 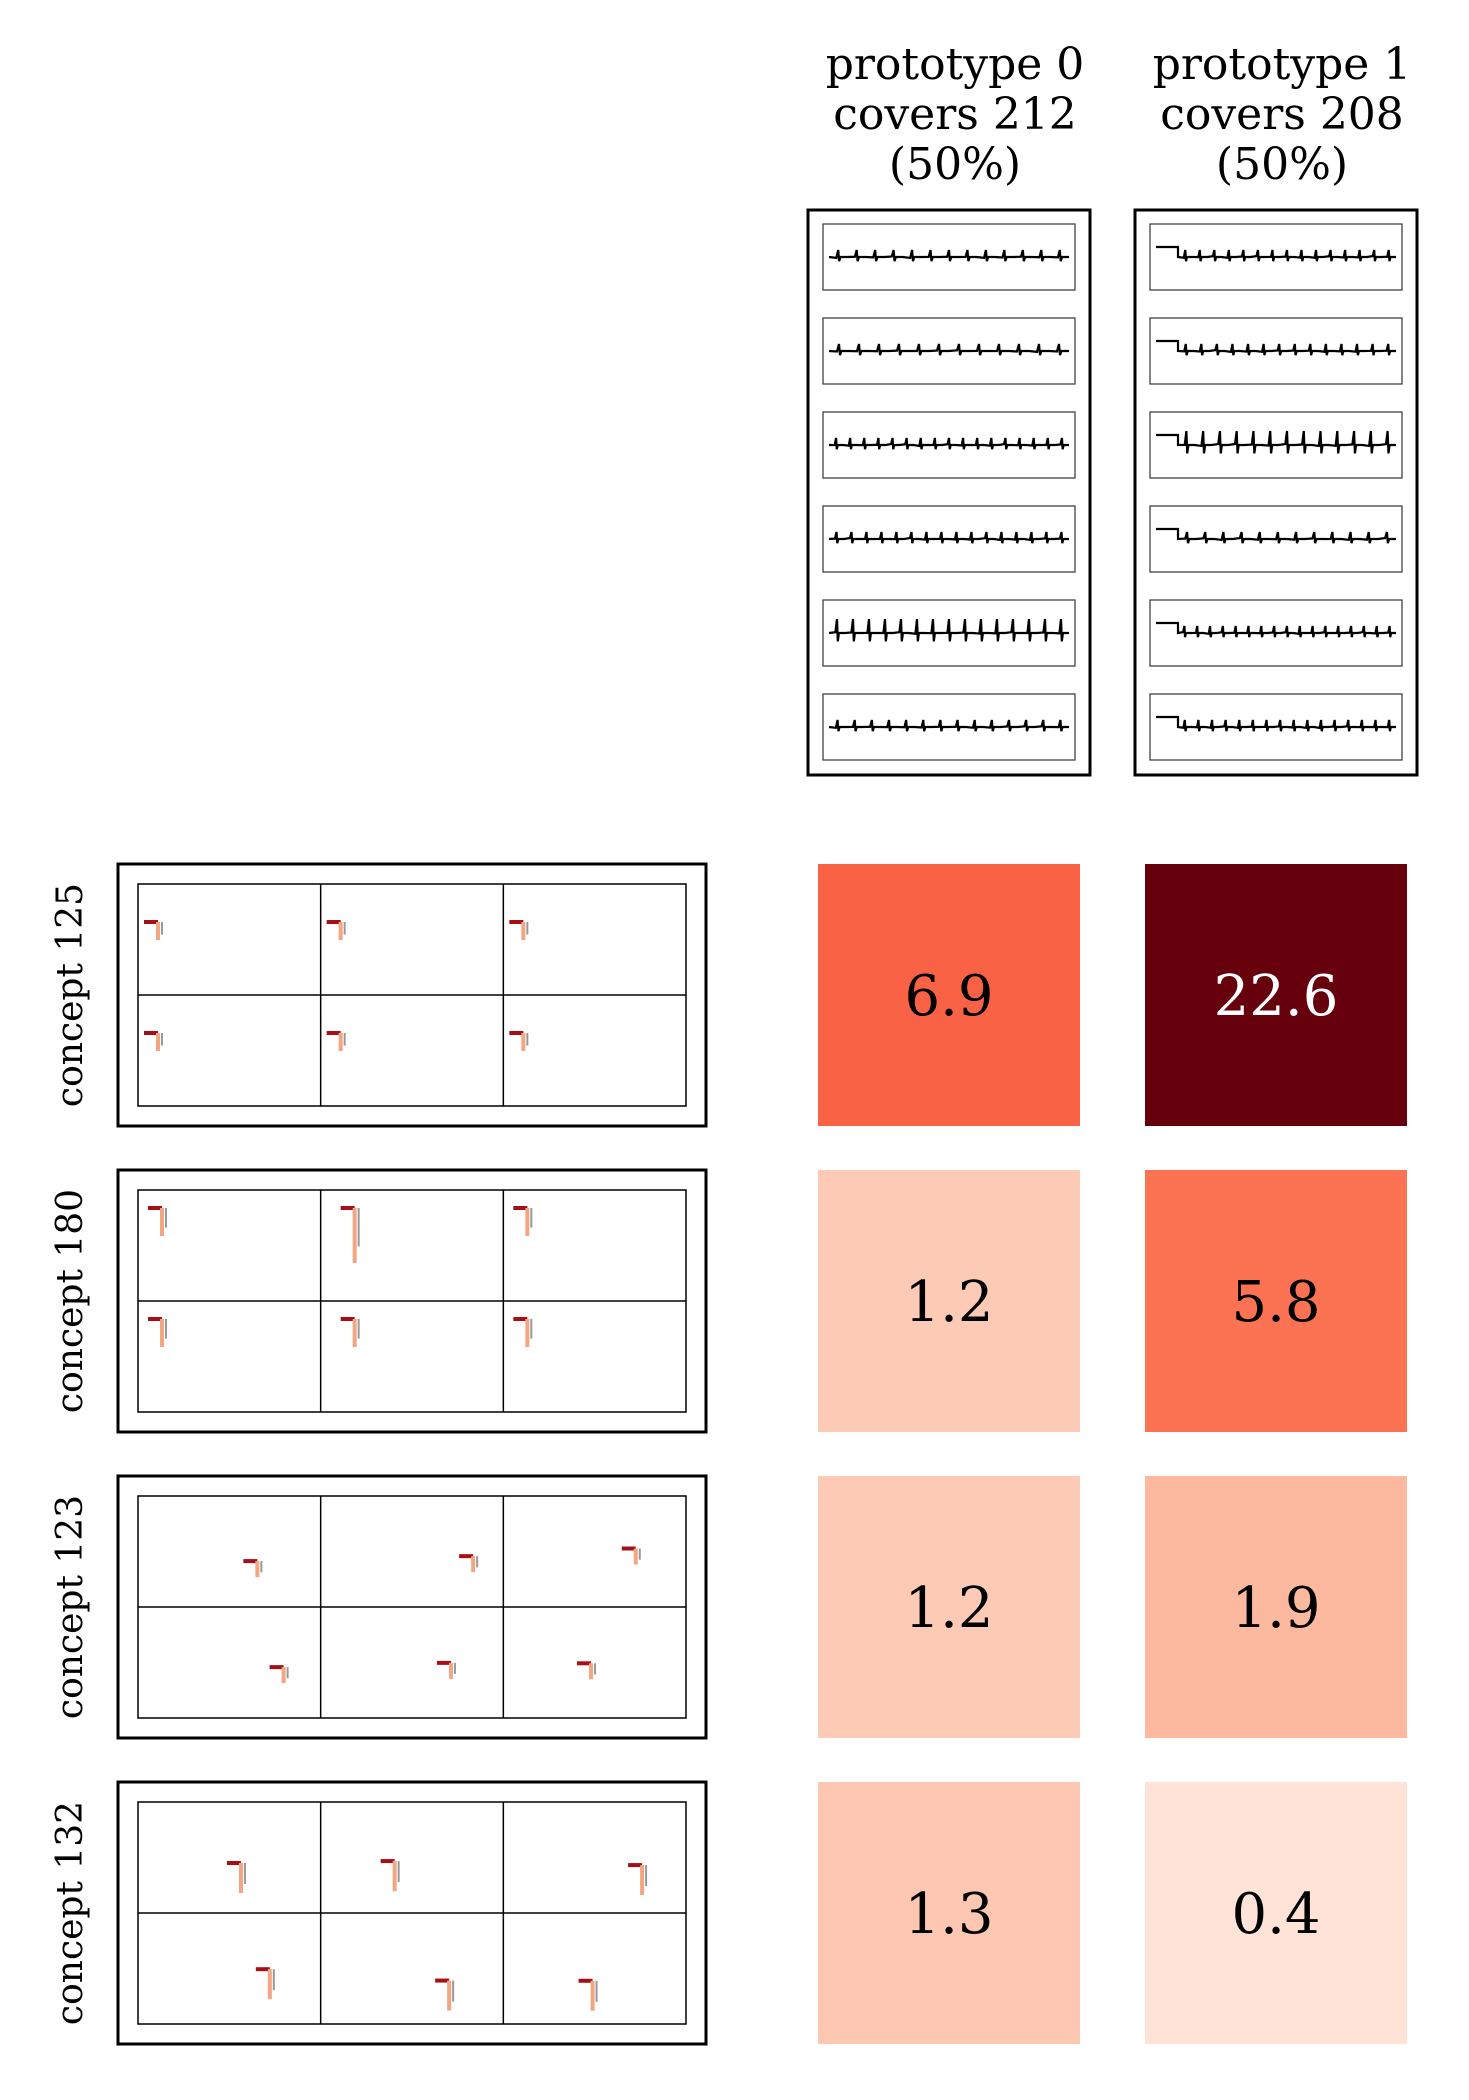 What do you see at coordinates (1276, 253) in the screenshot?
I see `prototype-1-series-0-line` at bounding box center [1276, 253].